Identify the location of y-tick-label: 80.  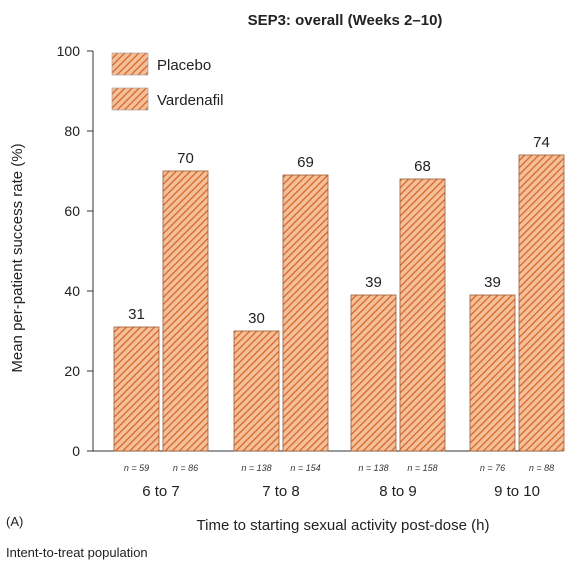
(72, 131).